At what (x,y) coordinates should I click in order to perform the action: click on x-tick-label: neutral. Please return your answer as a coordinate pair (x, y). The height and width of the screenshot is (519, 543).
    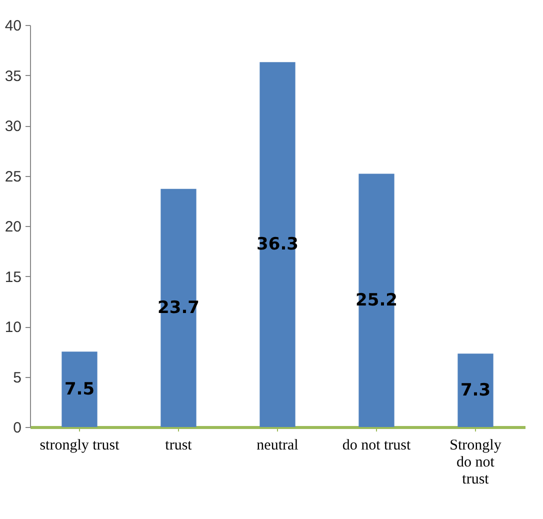
    Looking at the image, I should click on (277, 446).